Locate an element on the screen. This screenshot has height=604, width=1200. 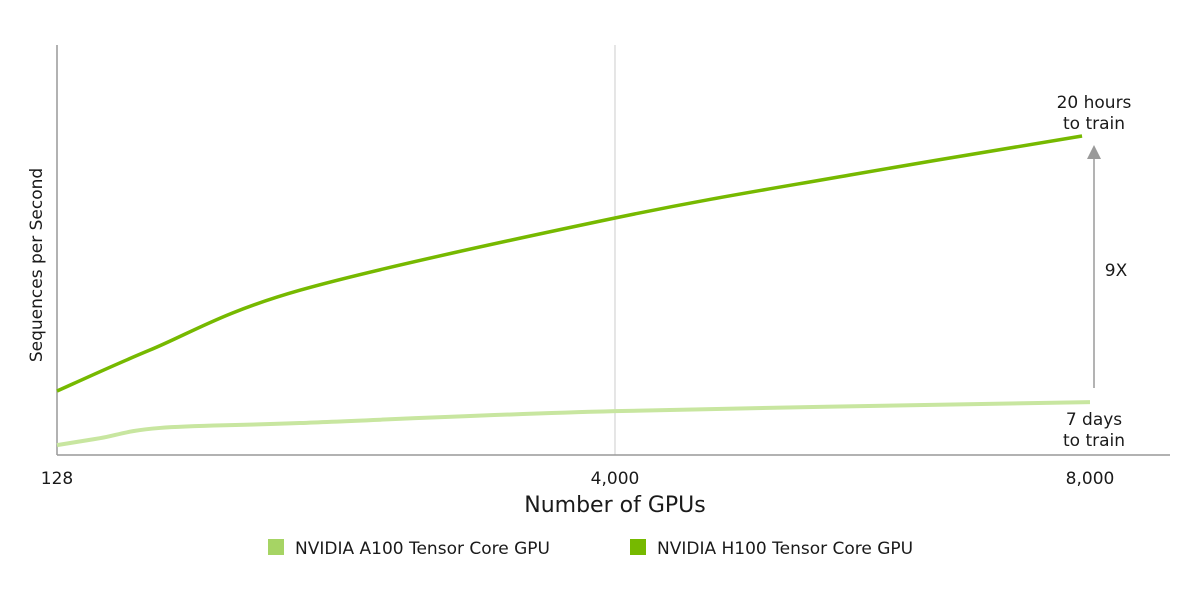
speedup-arrow-head is located at coordinates (1094, 152).